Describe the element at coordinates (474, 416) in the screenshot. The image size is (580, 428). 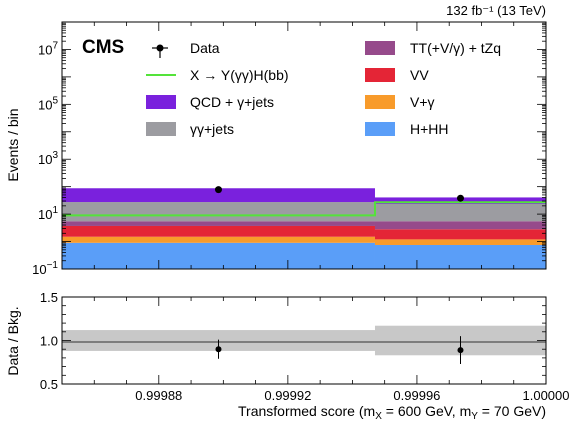
I see `x-axis-label-sub2: Y` at that location.